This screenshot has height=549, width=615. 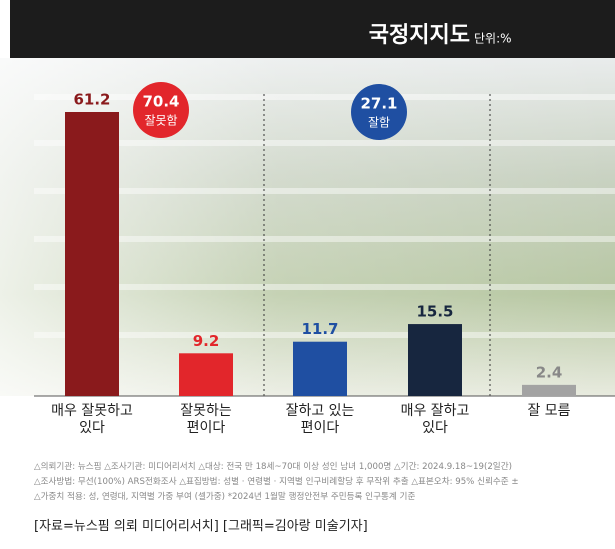 What do you see at coordinates (378, 104) in the screenshot?
I see `annotation-value: 27.1` at bounding box center [378, 104].